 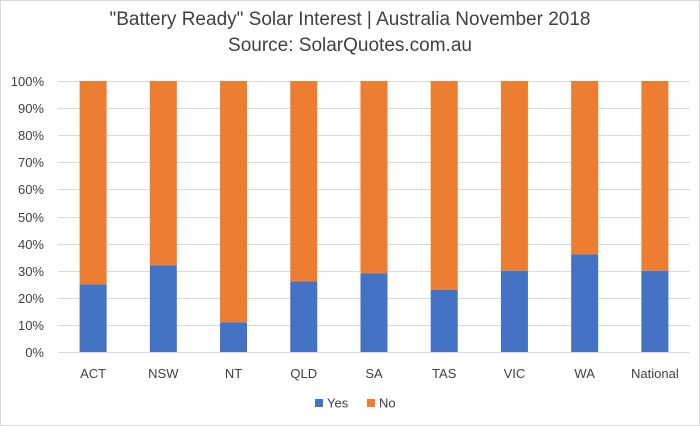 What do you see at coordinates (93, 373) in the screenshot?
I see `x-tick-label: ACT` at bounding box center [93, 373].